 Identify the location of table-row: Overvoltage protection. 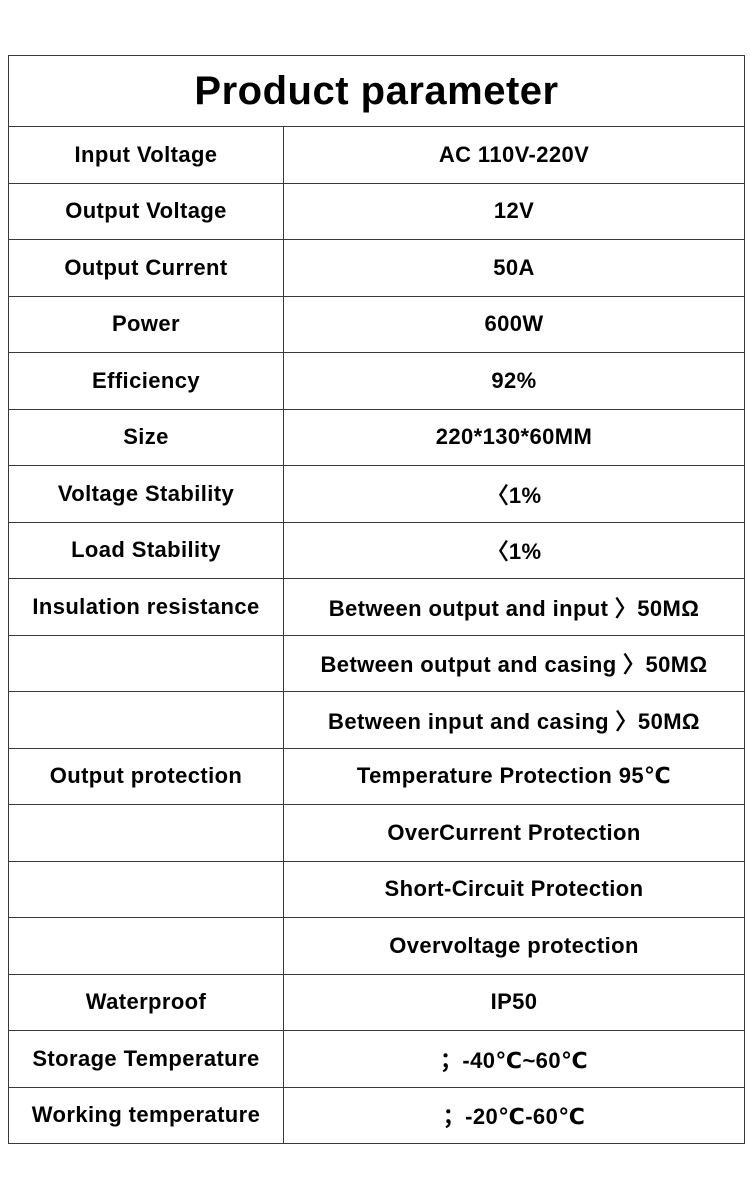
(377, 946).